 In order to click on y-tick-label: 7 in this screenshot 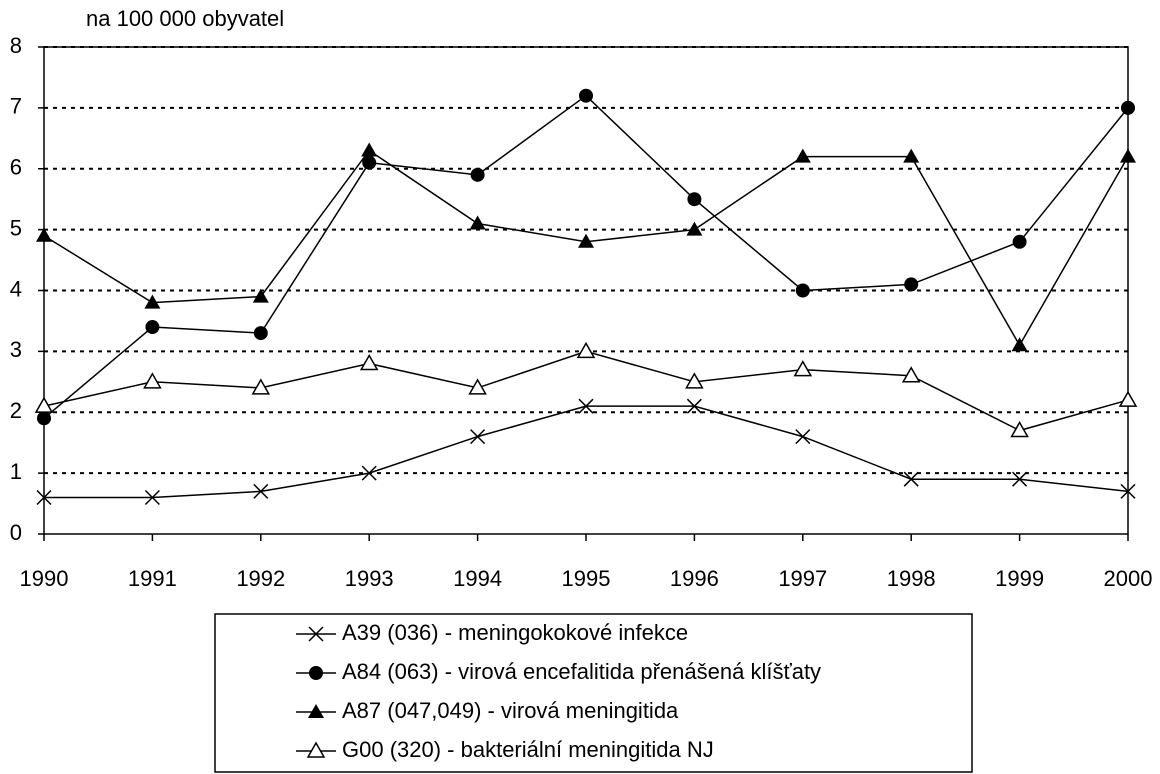, I will do `click(16, 106)`.